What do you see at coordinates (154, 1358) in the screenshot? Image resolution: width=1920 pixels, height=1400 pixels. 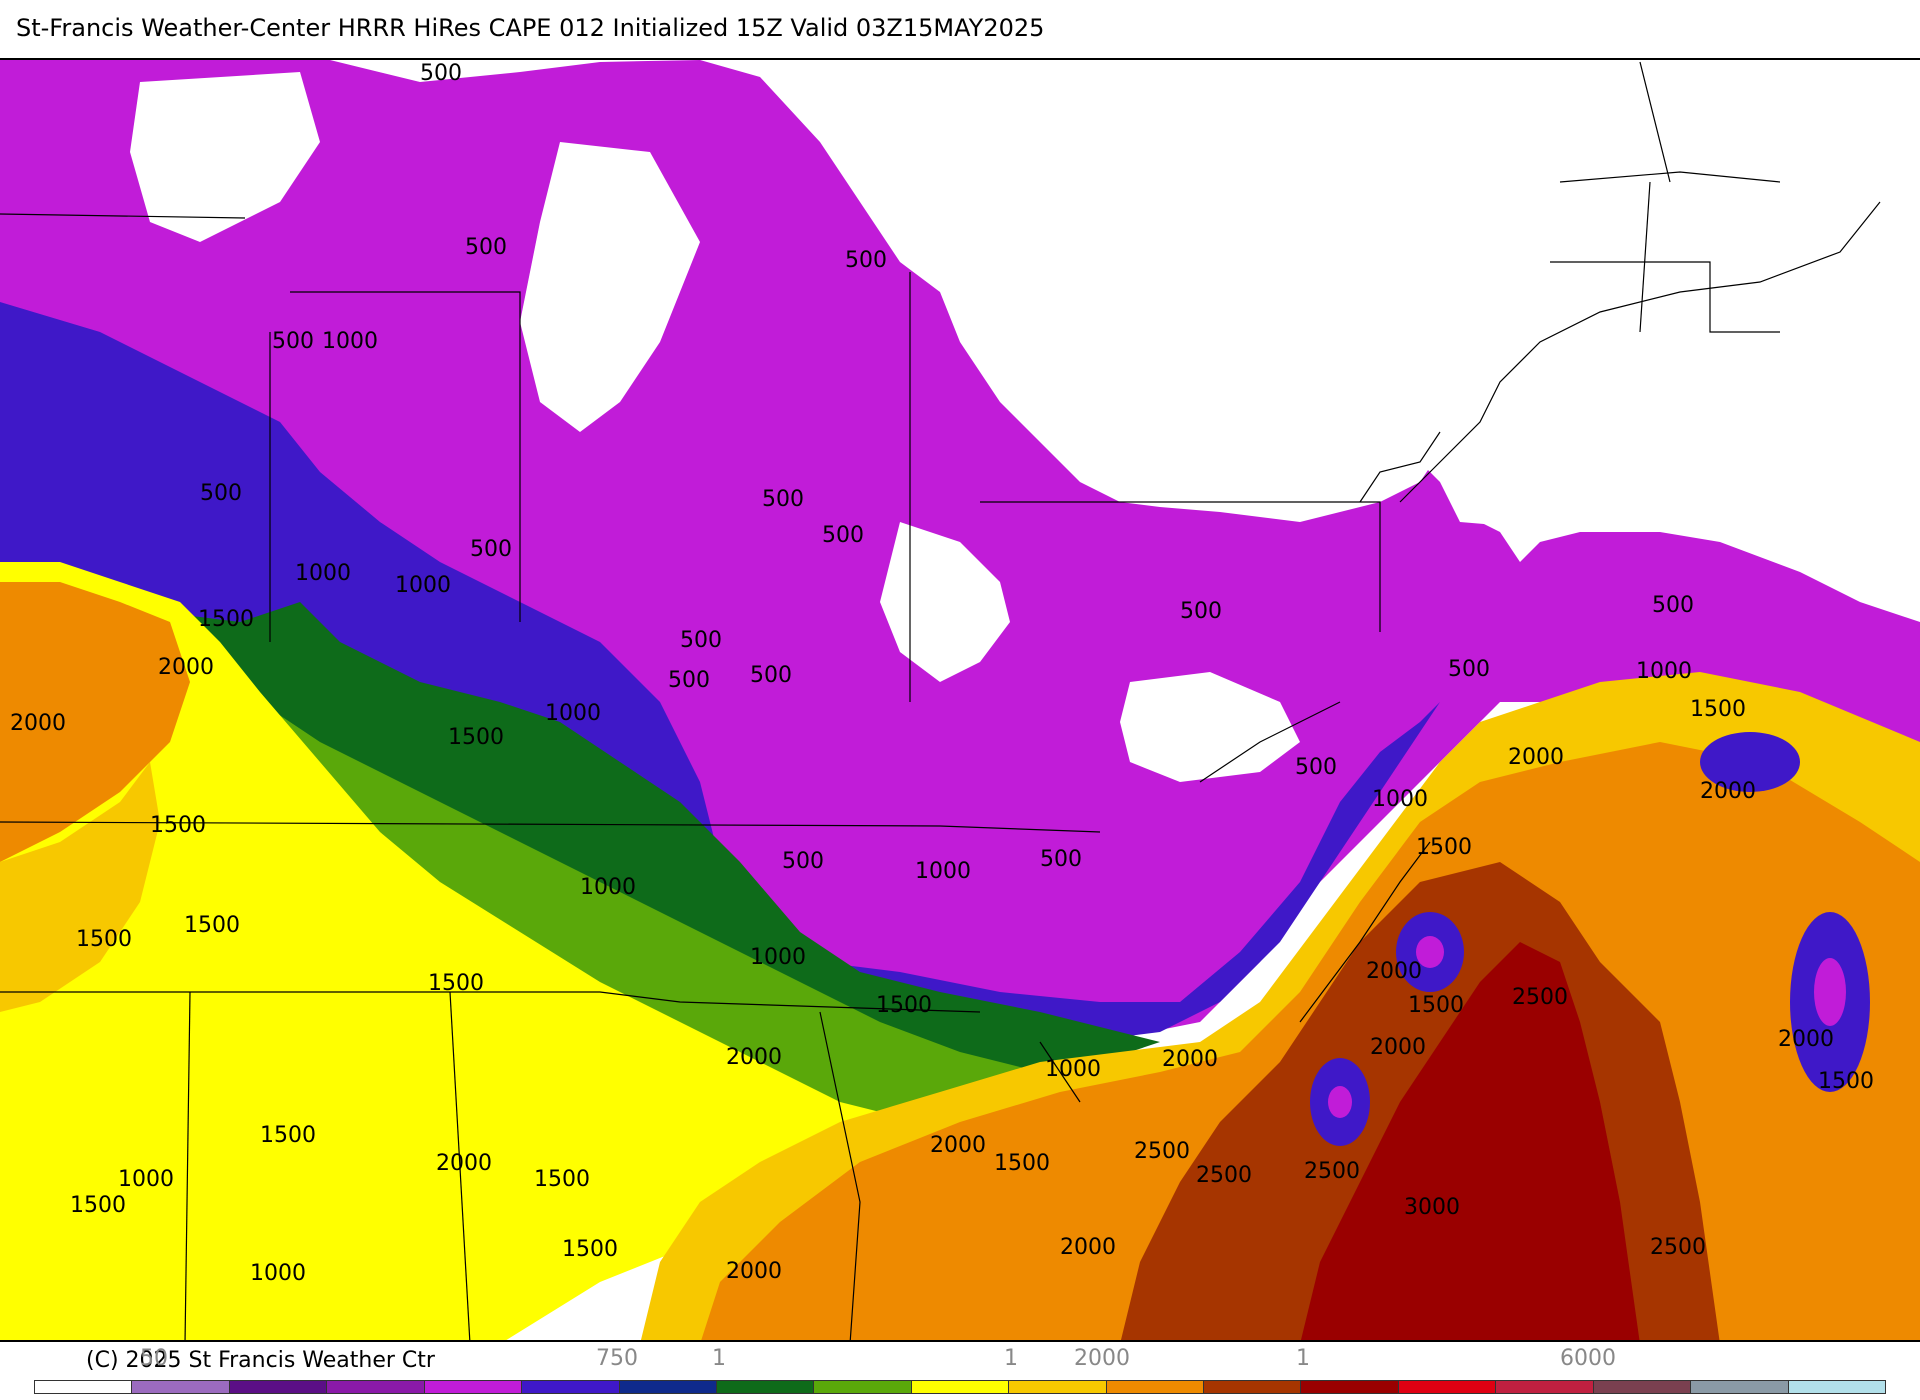 I see `colorbar-tick-label: 50` at bounding box center [154, 1358].